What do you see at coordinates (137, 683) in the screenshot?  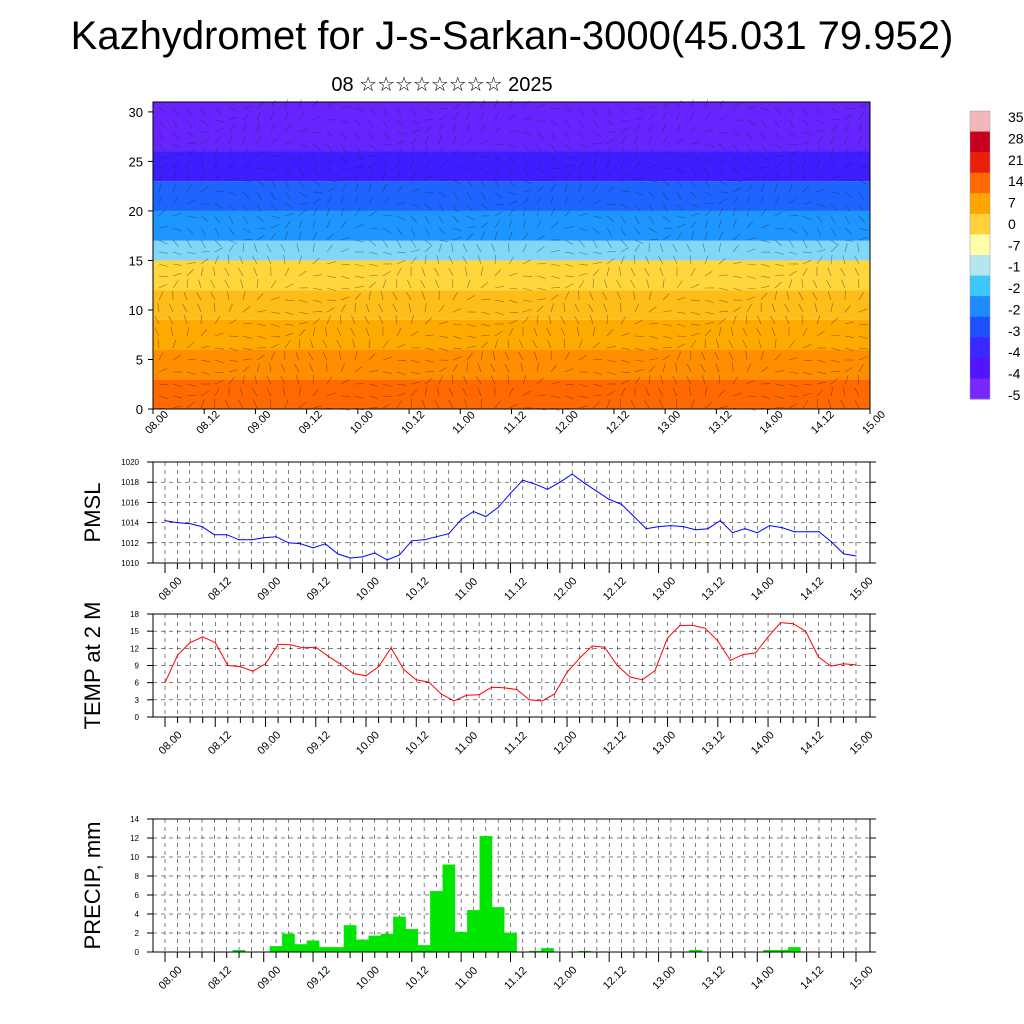 I see `panel3-ytick-label-2: 6` at bounding box center [137, 683].